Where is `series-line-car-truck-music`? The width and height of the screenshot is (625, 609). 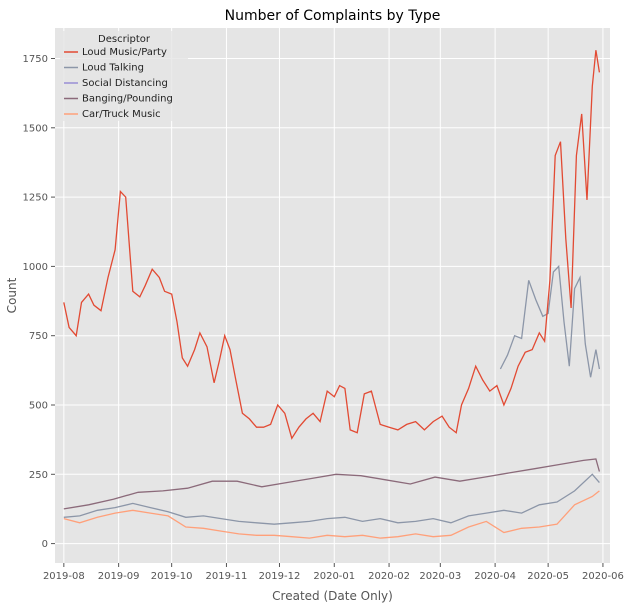
series-line-car-truck-music is located at coordinates (331, 499).